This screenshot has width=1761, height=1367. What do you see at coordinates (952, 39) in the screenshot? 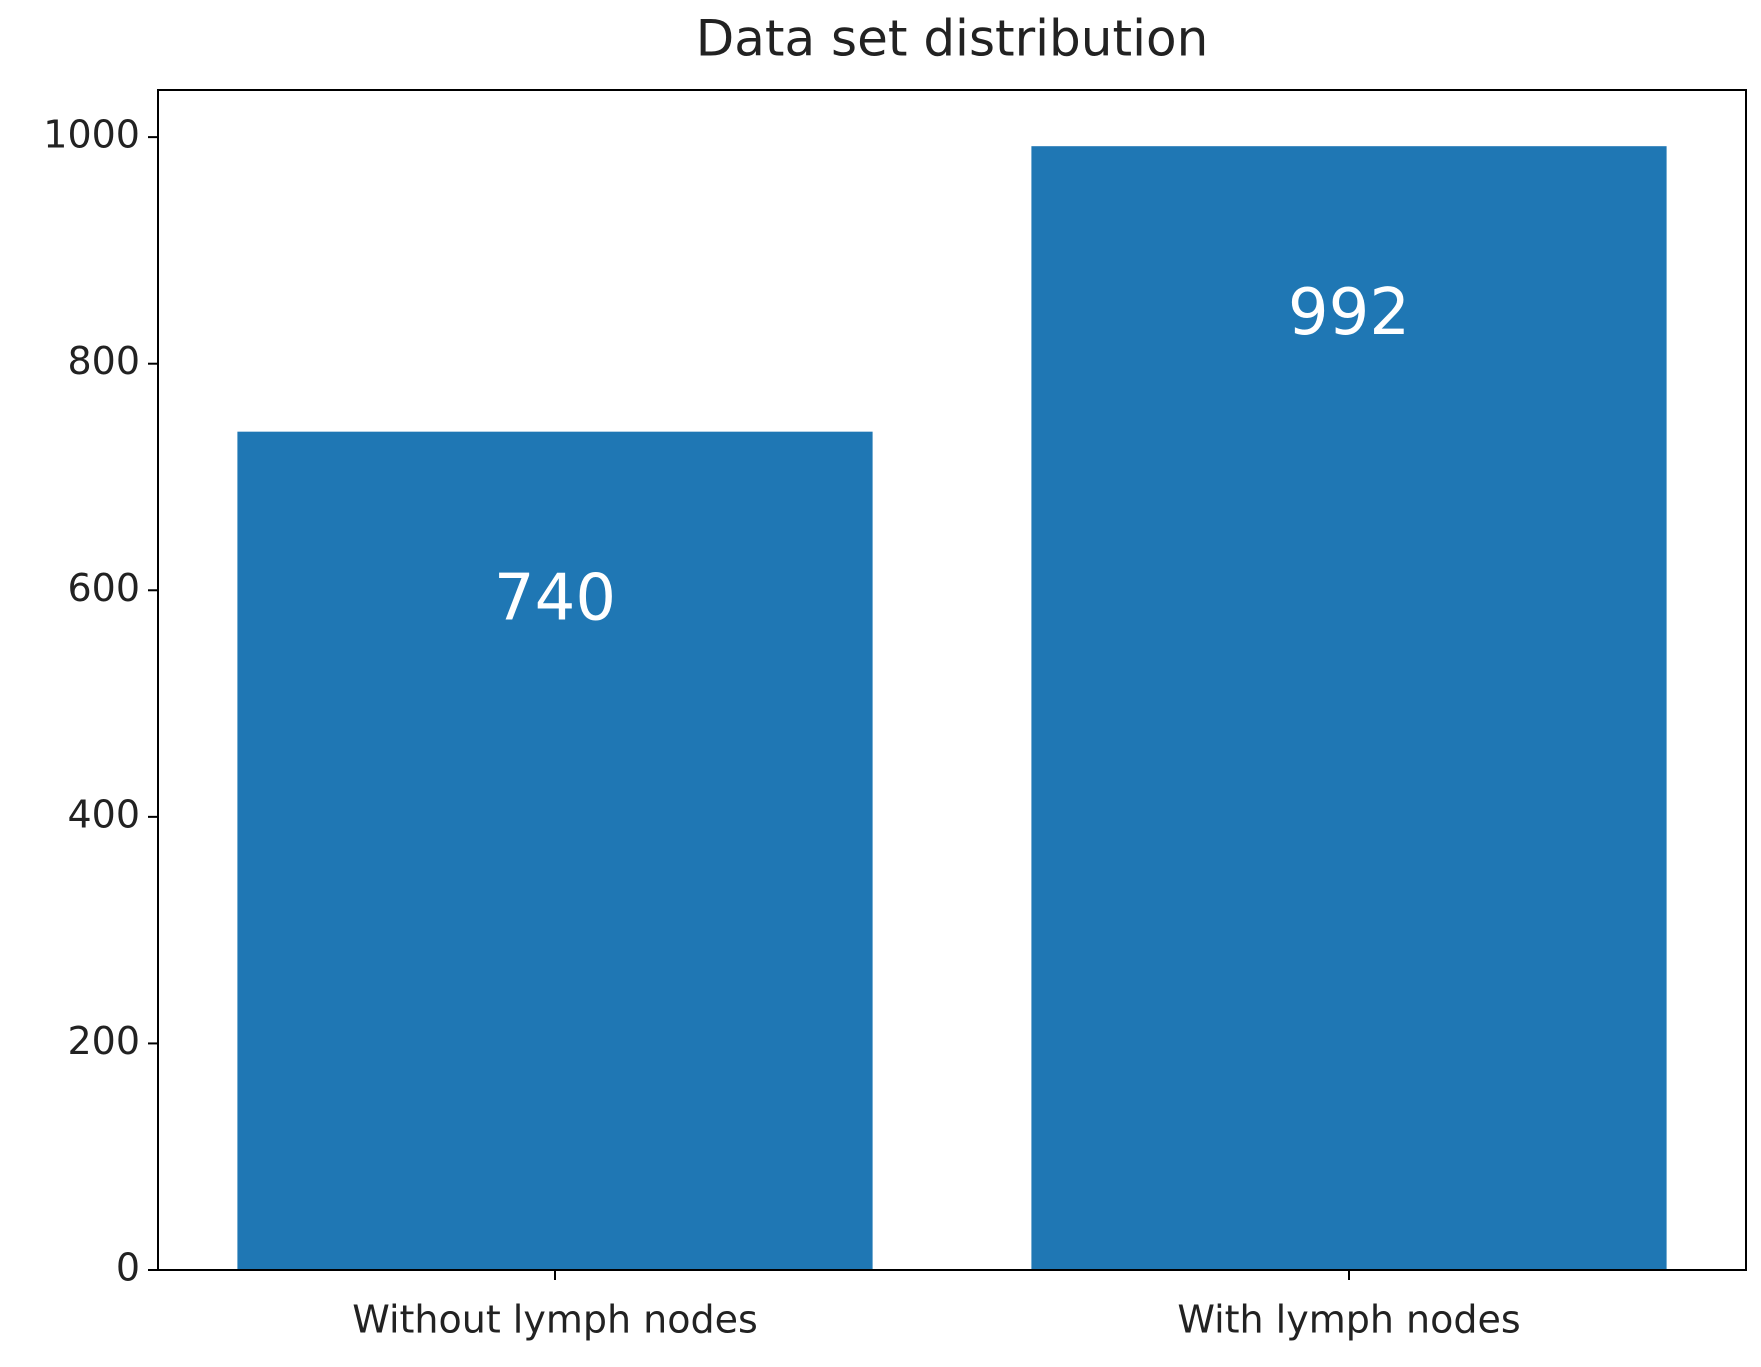
I see `chart-title: Data set distribution` at bounding box center [952, 39].